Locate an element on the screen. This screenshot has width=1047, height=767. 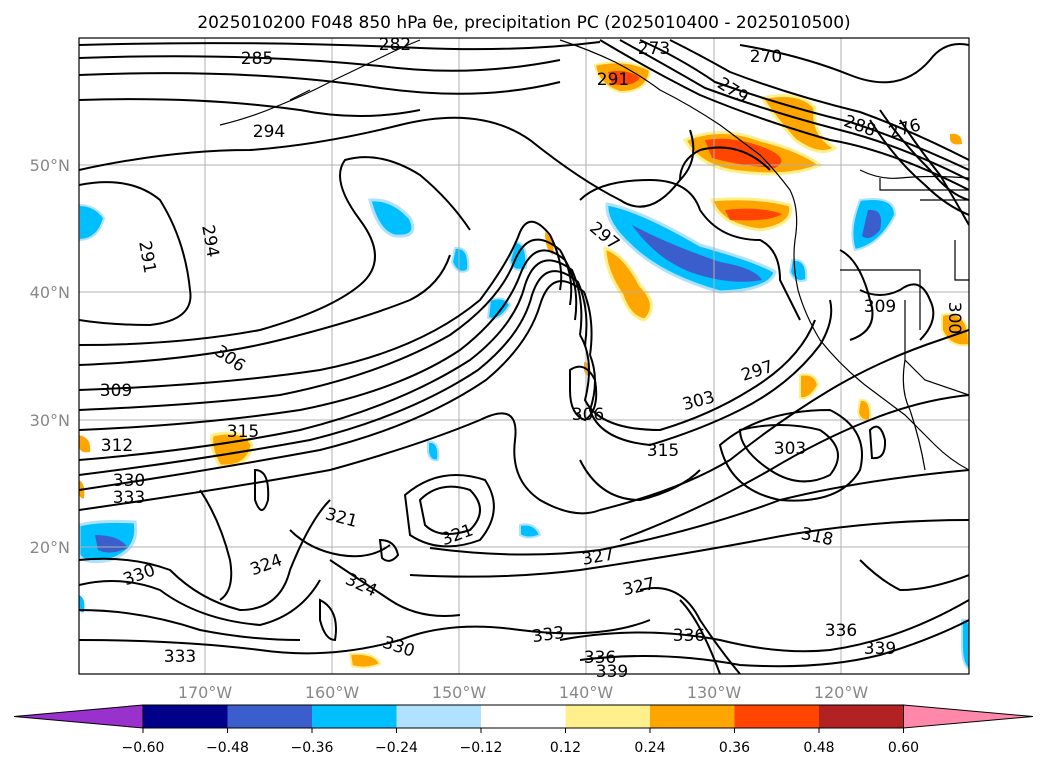
colorbar-outline is located at coordinates (523, 716).